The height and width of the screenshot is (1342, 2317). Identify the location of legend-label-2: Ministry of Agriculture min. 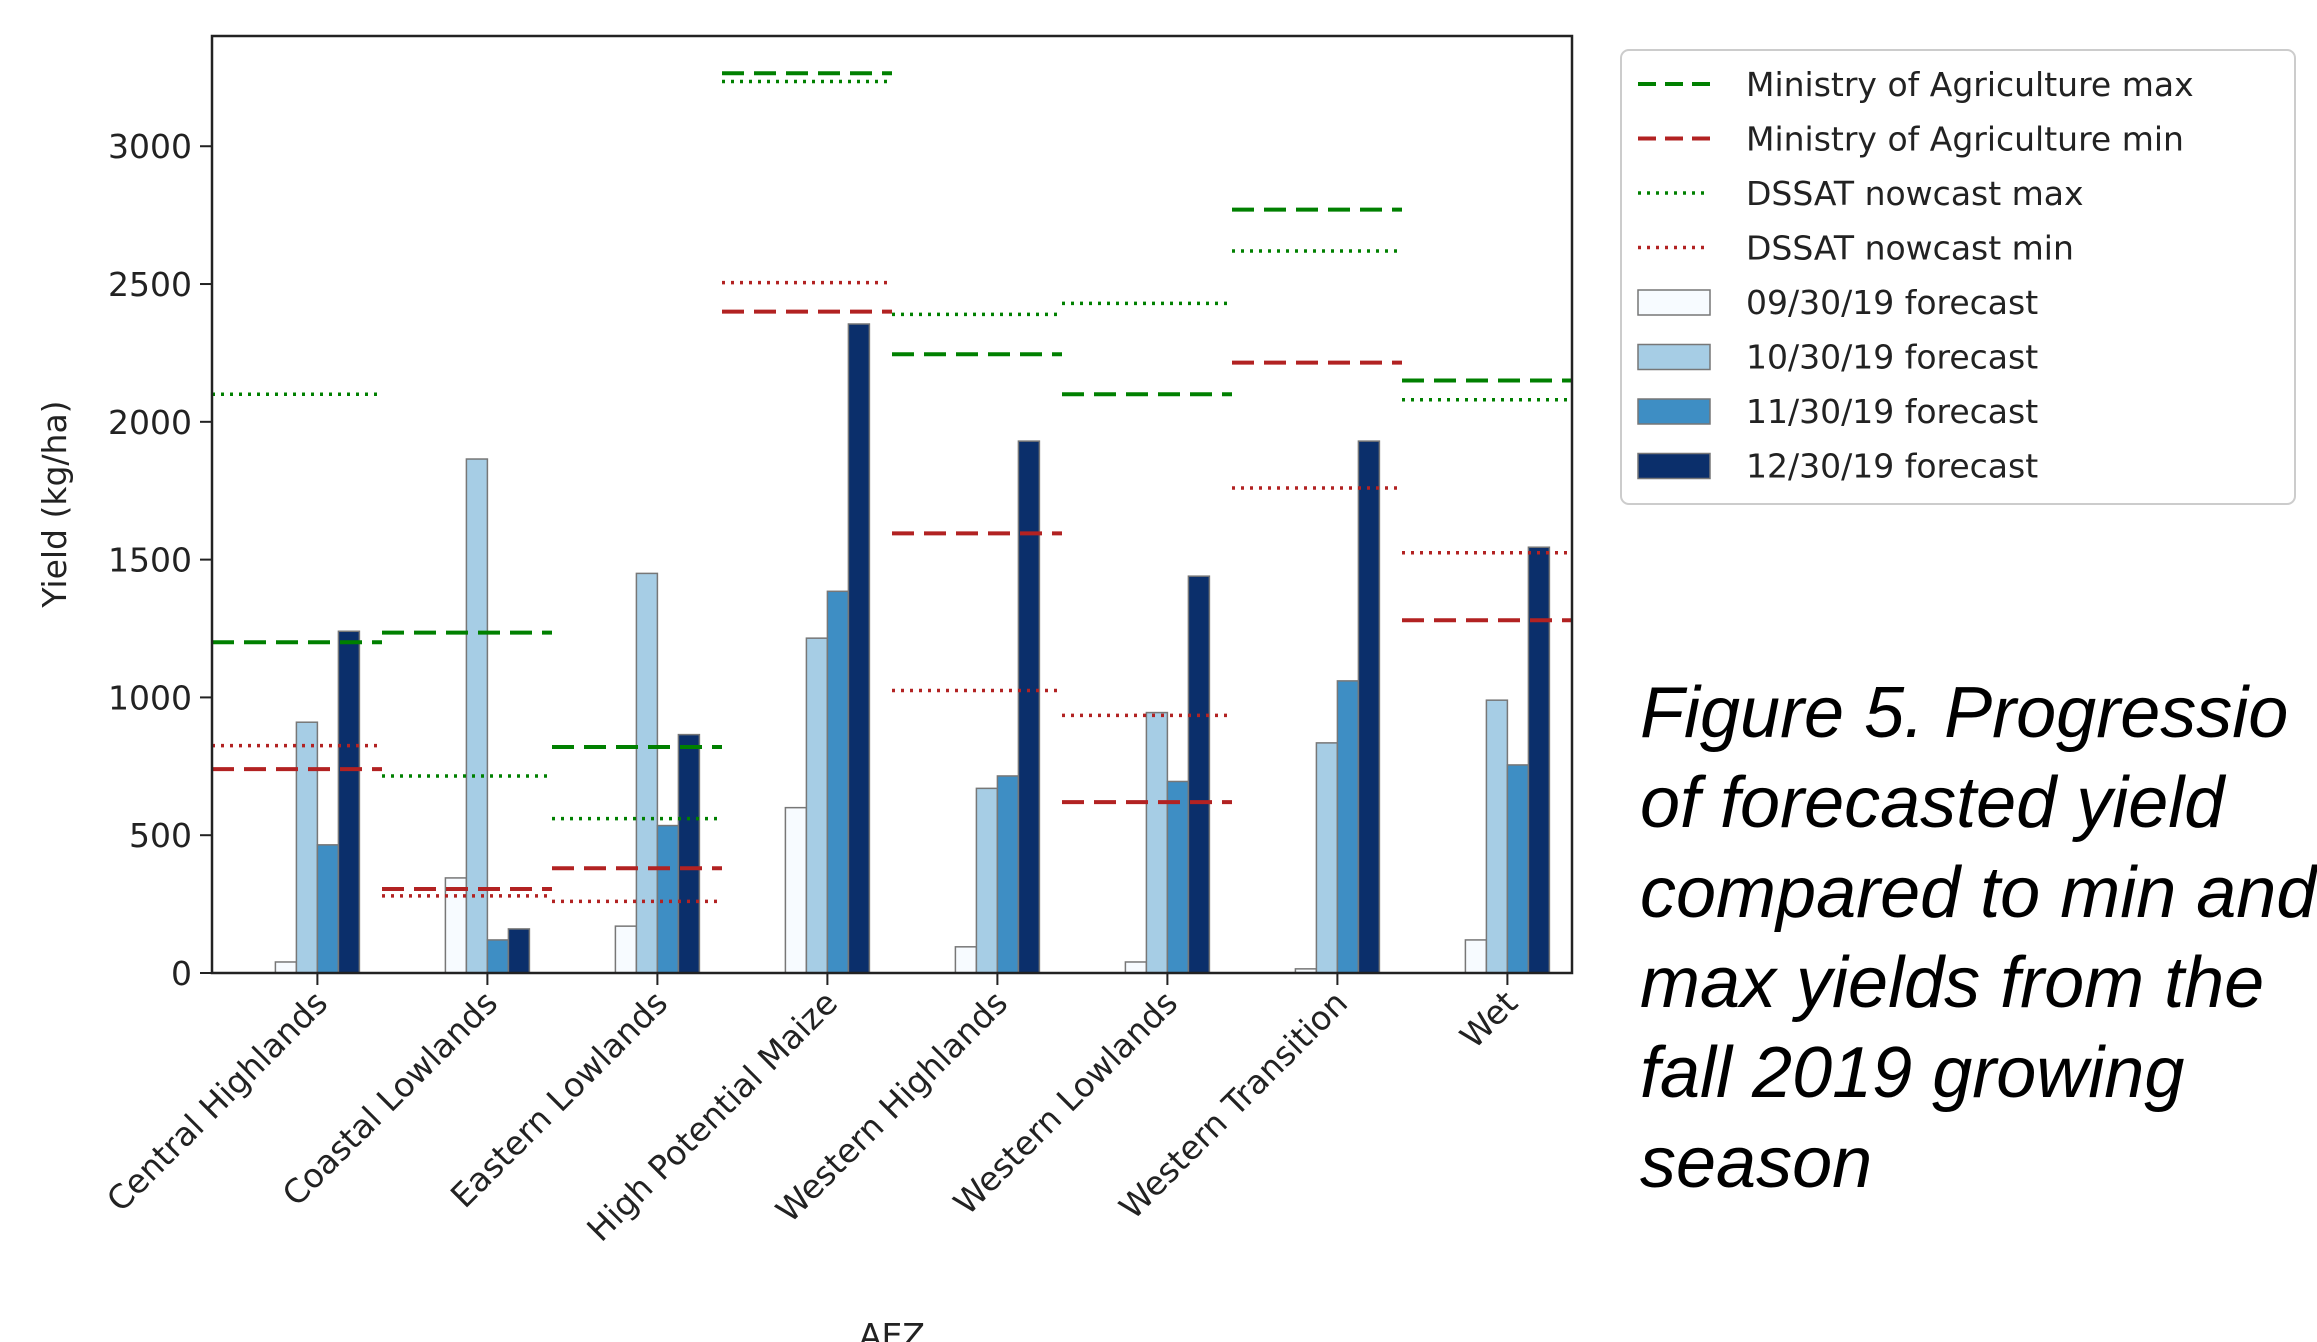
(1965, 139).